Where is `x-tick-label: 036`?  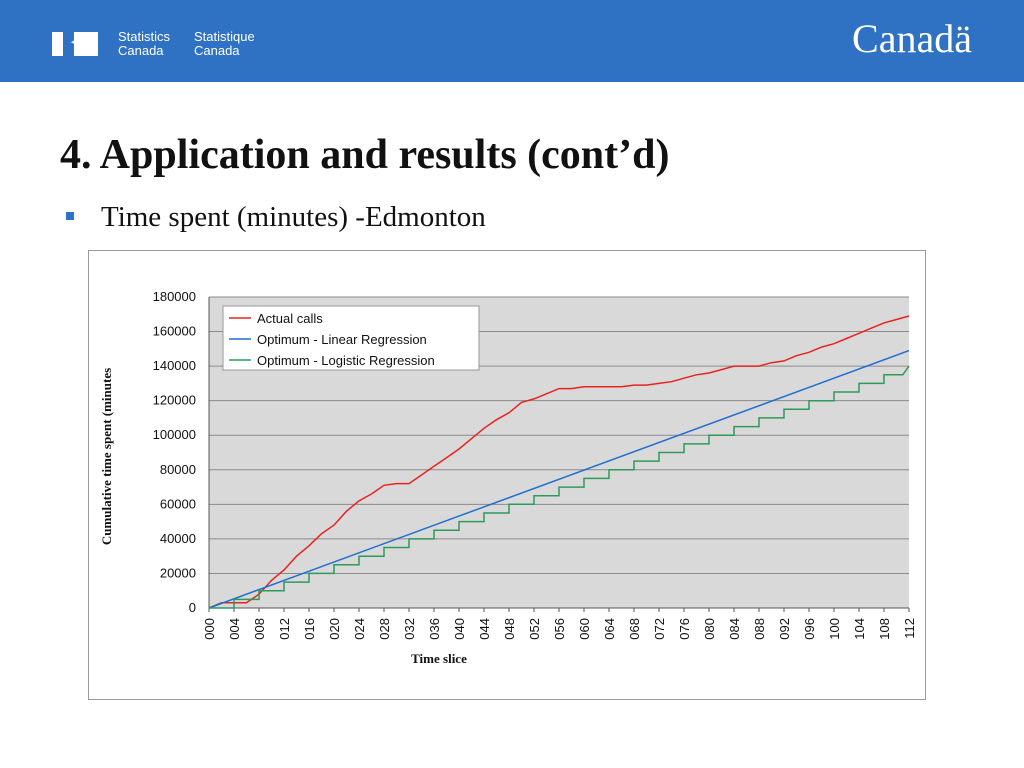
x-tick-label: 036 is located at coordinates (434, 629).